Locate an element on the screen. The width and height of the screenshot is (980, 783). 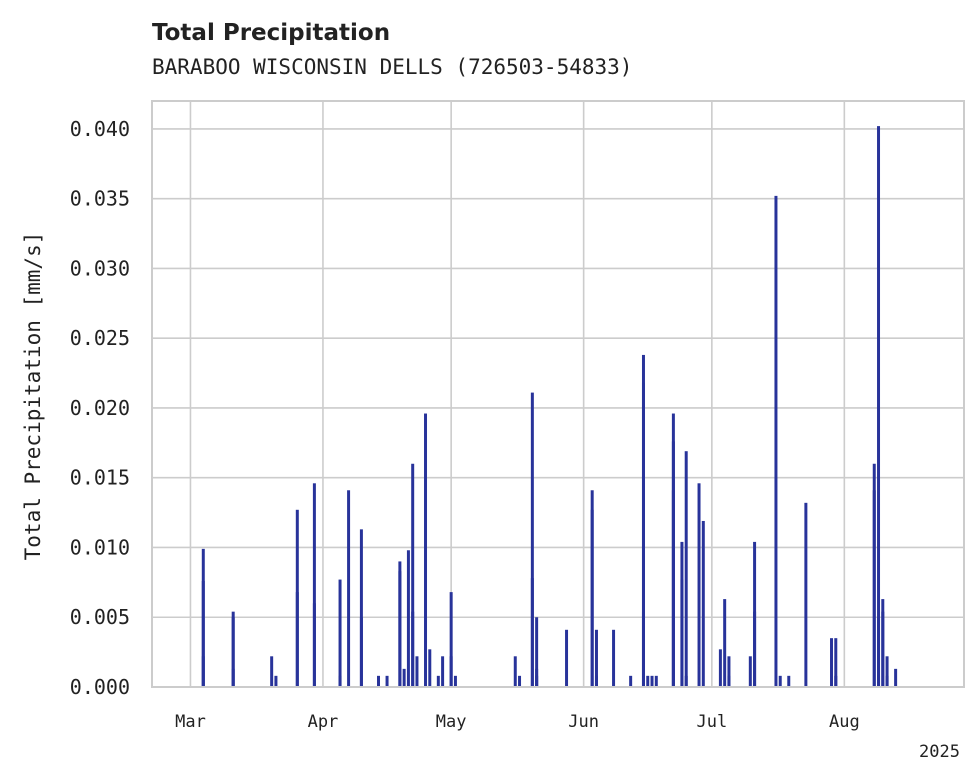
x-tick-label: Jun is located at coordinates (583, 722).